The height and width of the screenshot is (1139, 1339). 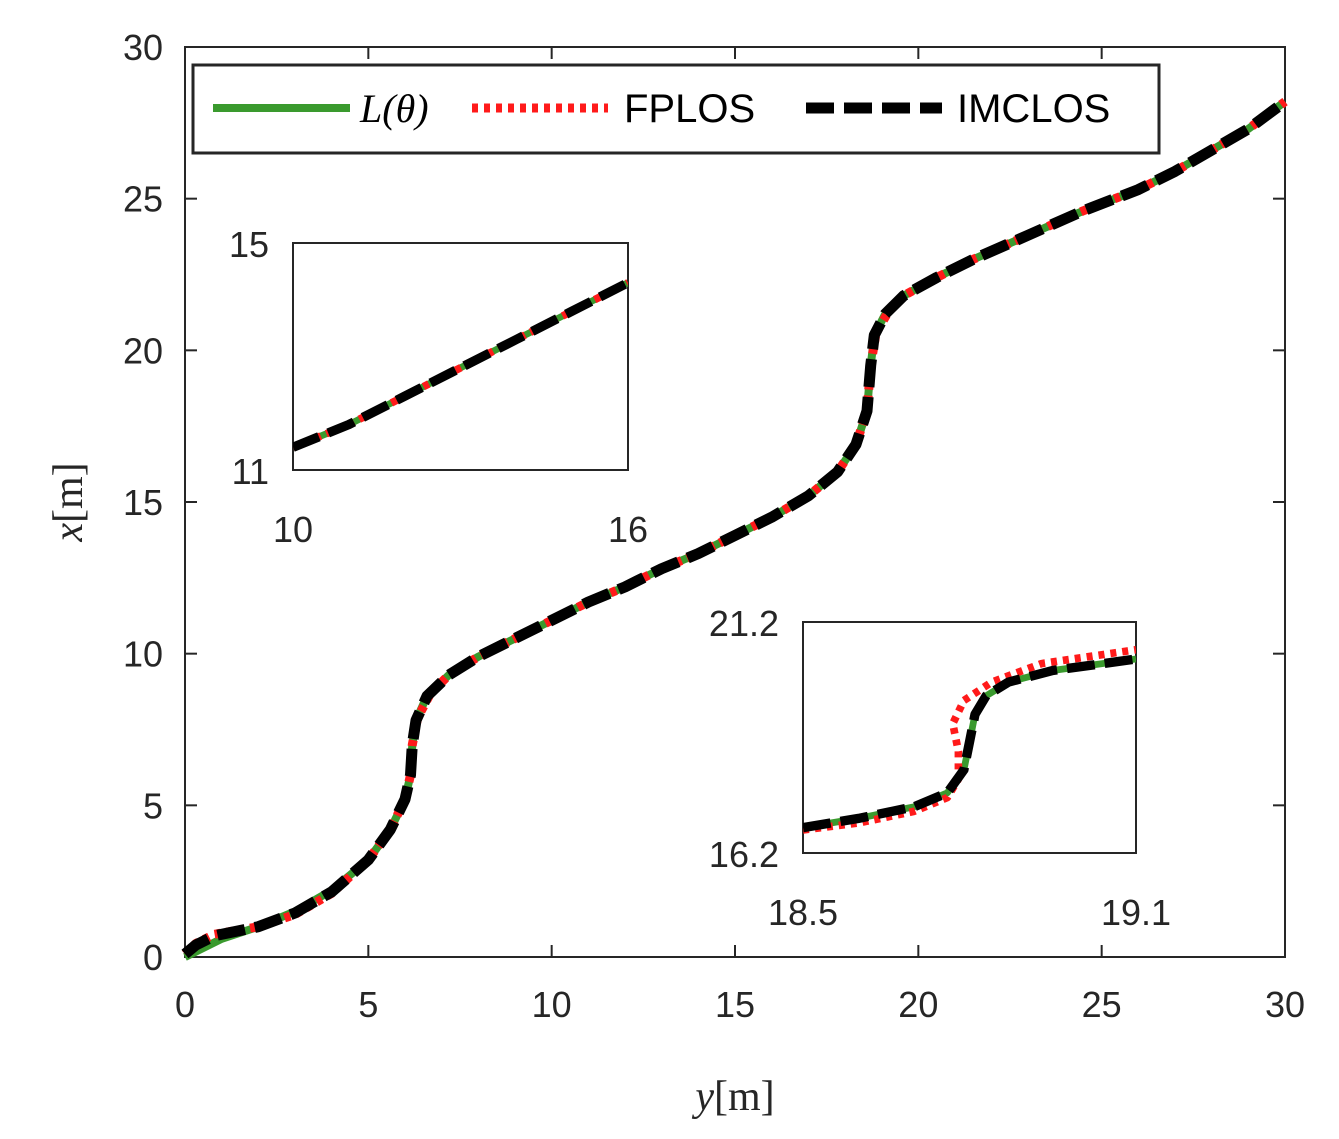 I want to click on x-tick-label: 5, so click(x=368, y=1004).